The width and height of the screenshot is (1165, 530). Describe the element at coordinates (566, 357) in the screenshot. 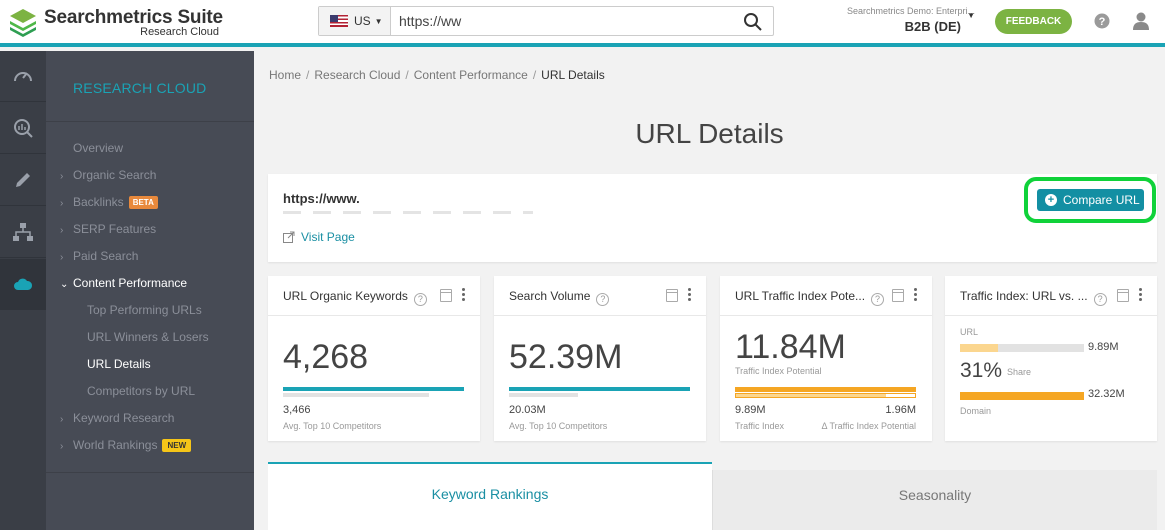

I see `metric-value: 52.39M` at that location.